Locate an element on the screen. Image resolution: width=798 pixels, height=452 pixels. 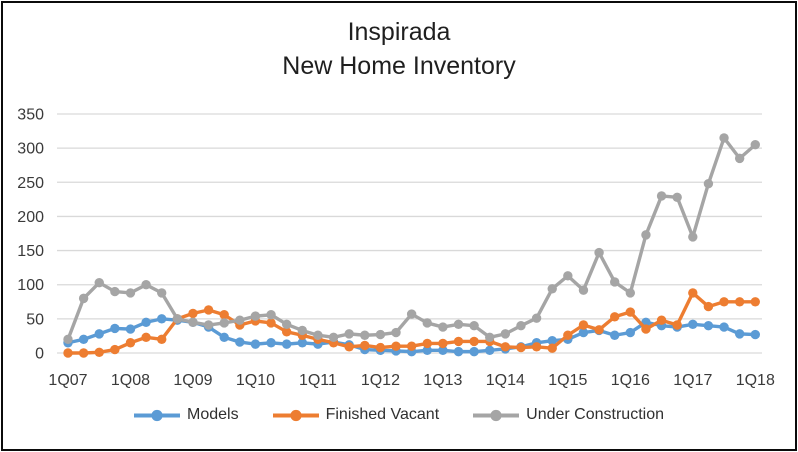
y-axis-label: 150 is located at coordinates (30, 251).